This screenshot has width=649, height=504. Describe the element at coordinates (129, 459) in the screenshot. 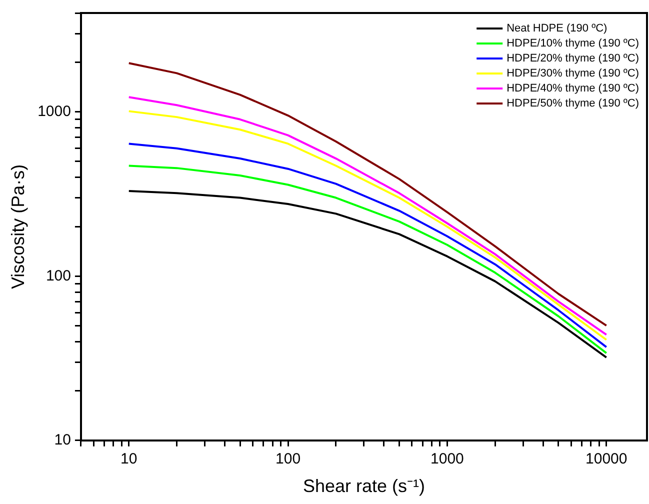

I see `x-tick-label: 10` at that location.